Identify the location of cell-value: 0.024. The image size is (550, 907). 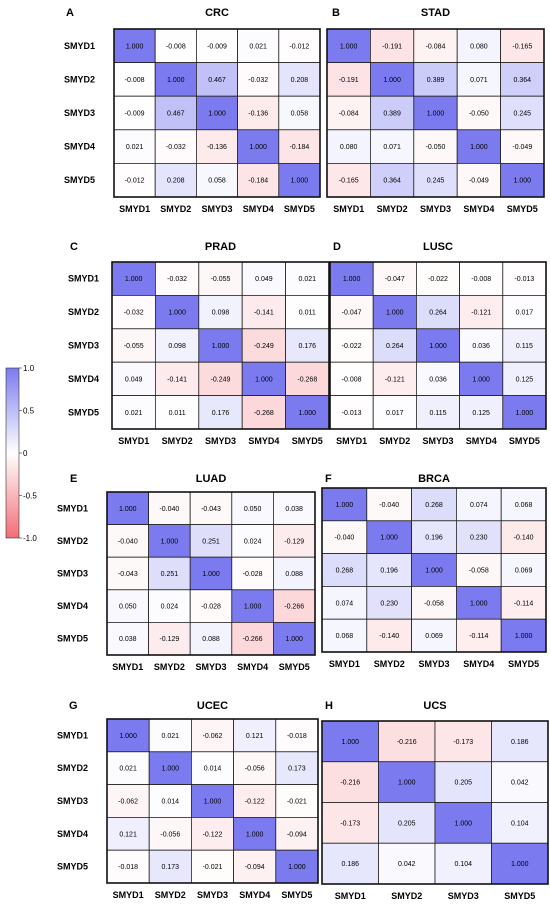
(170, 607).